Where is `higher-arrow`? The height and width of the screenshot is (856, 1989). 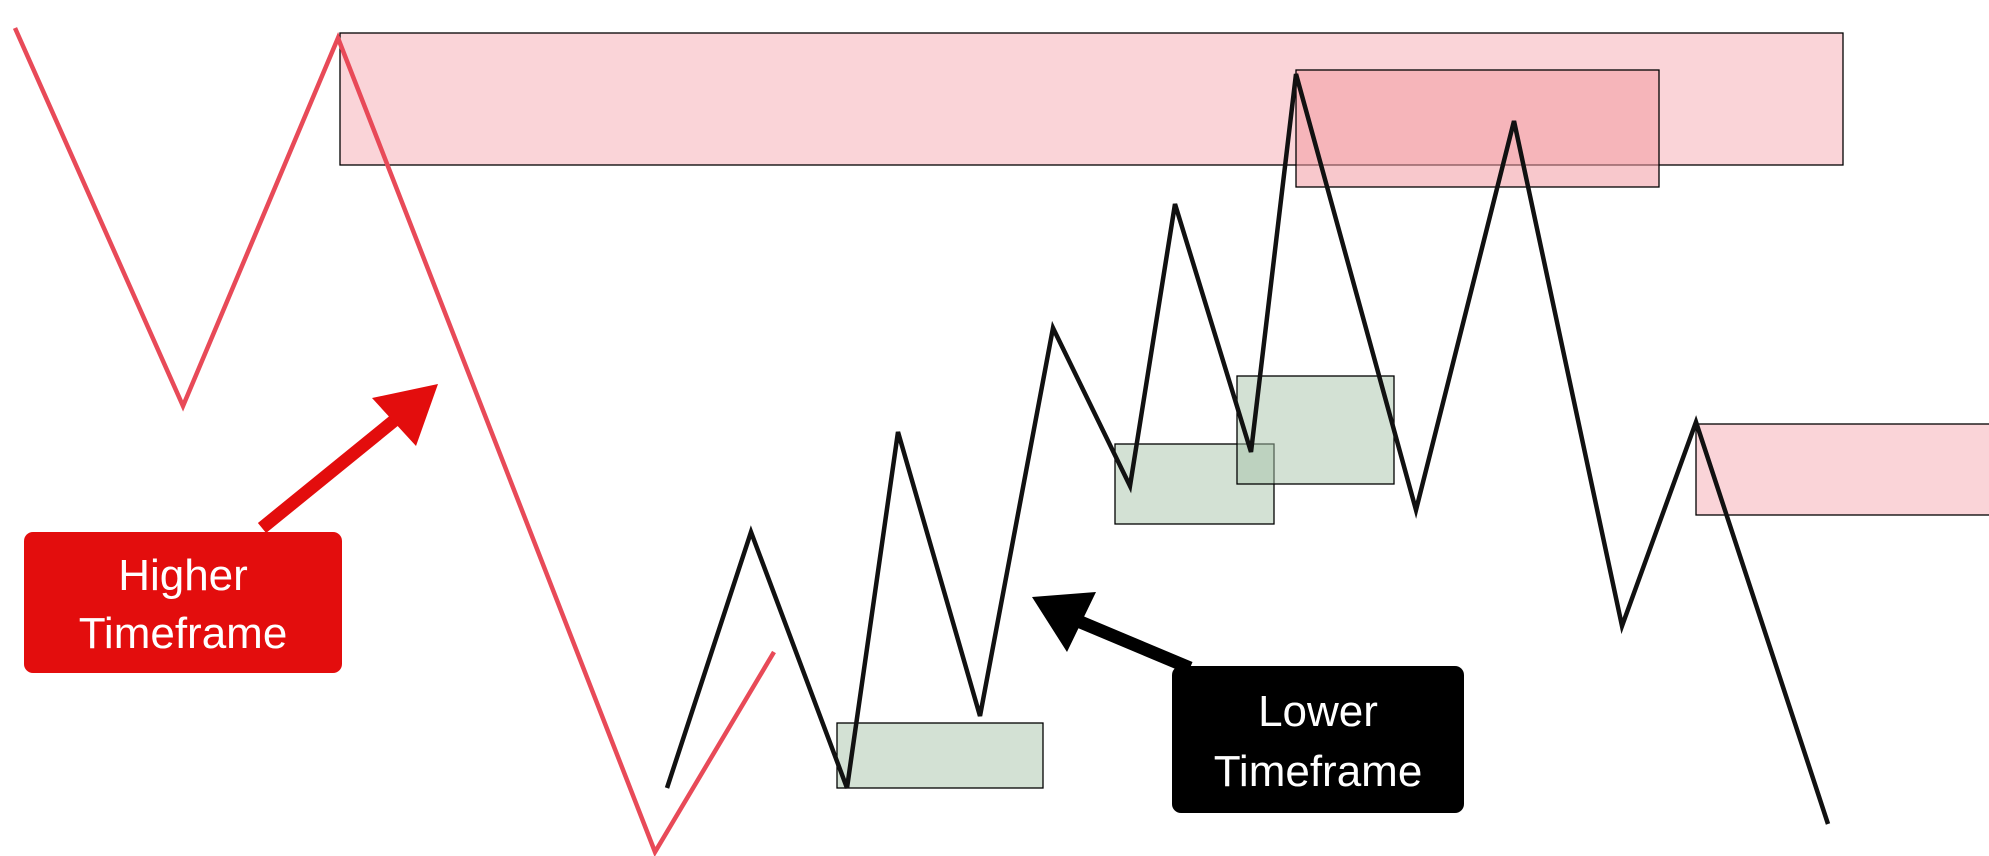
higher-arrow is located at coordinates (347, 459).